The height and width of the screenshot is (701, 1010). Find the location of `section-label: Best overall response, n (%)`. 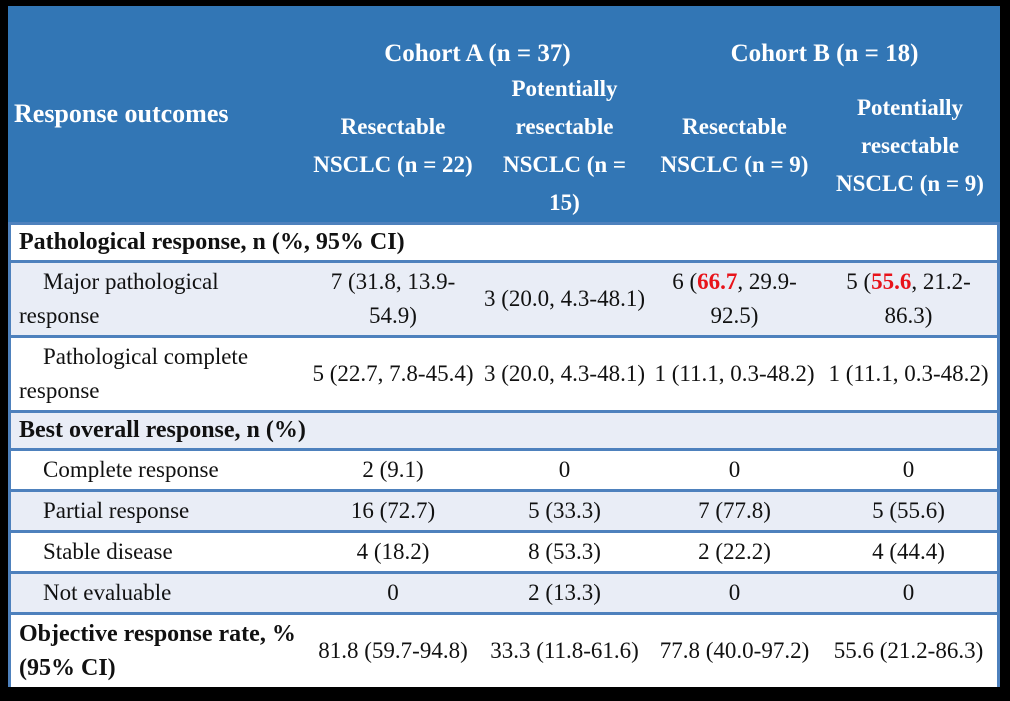

section-label: Best overall response, n (%) is located at coordinates (162, 430).